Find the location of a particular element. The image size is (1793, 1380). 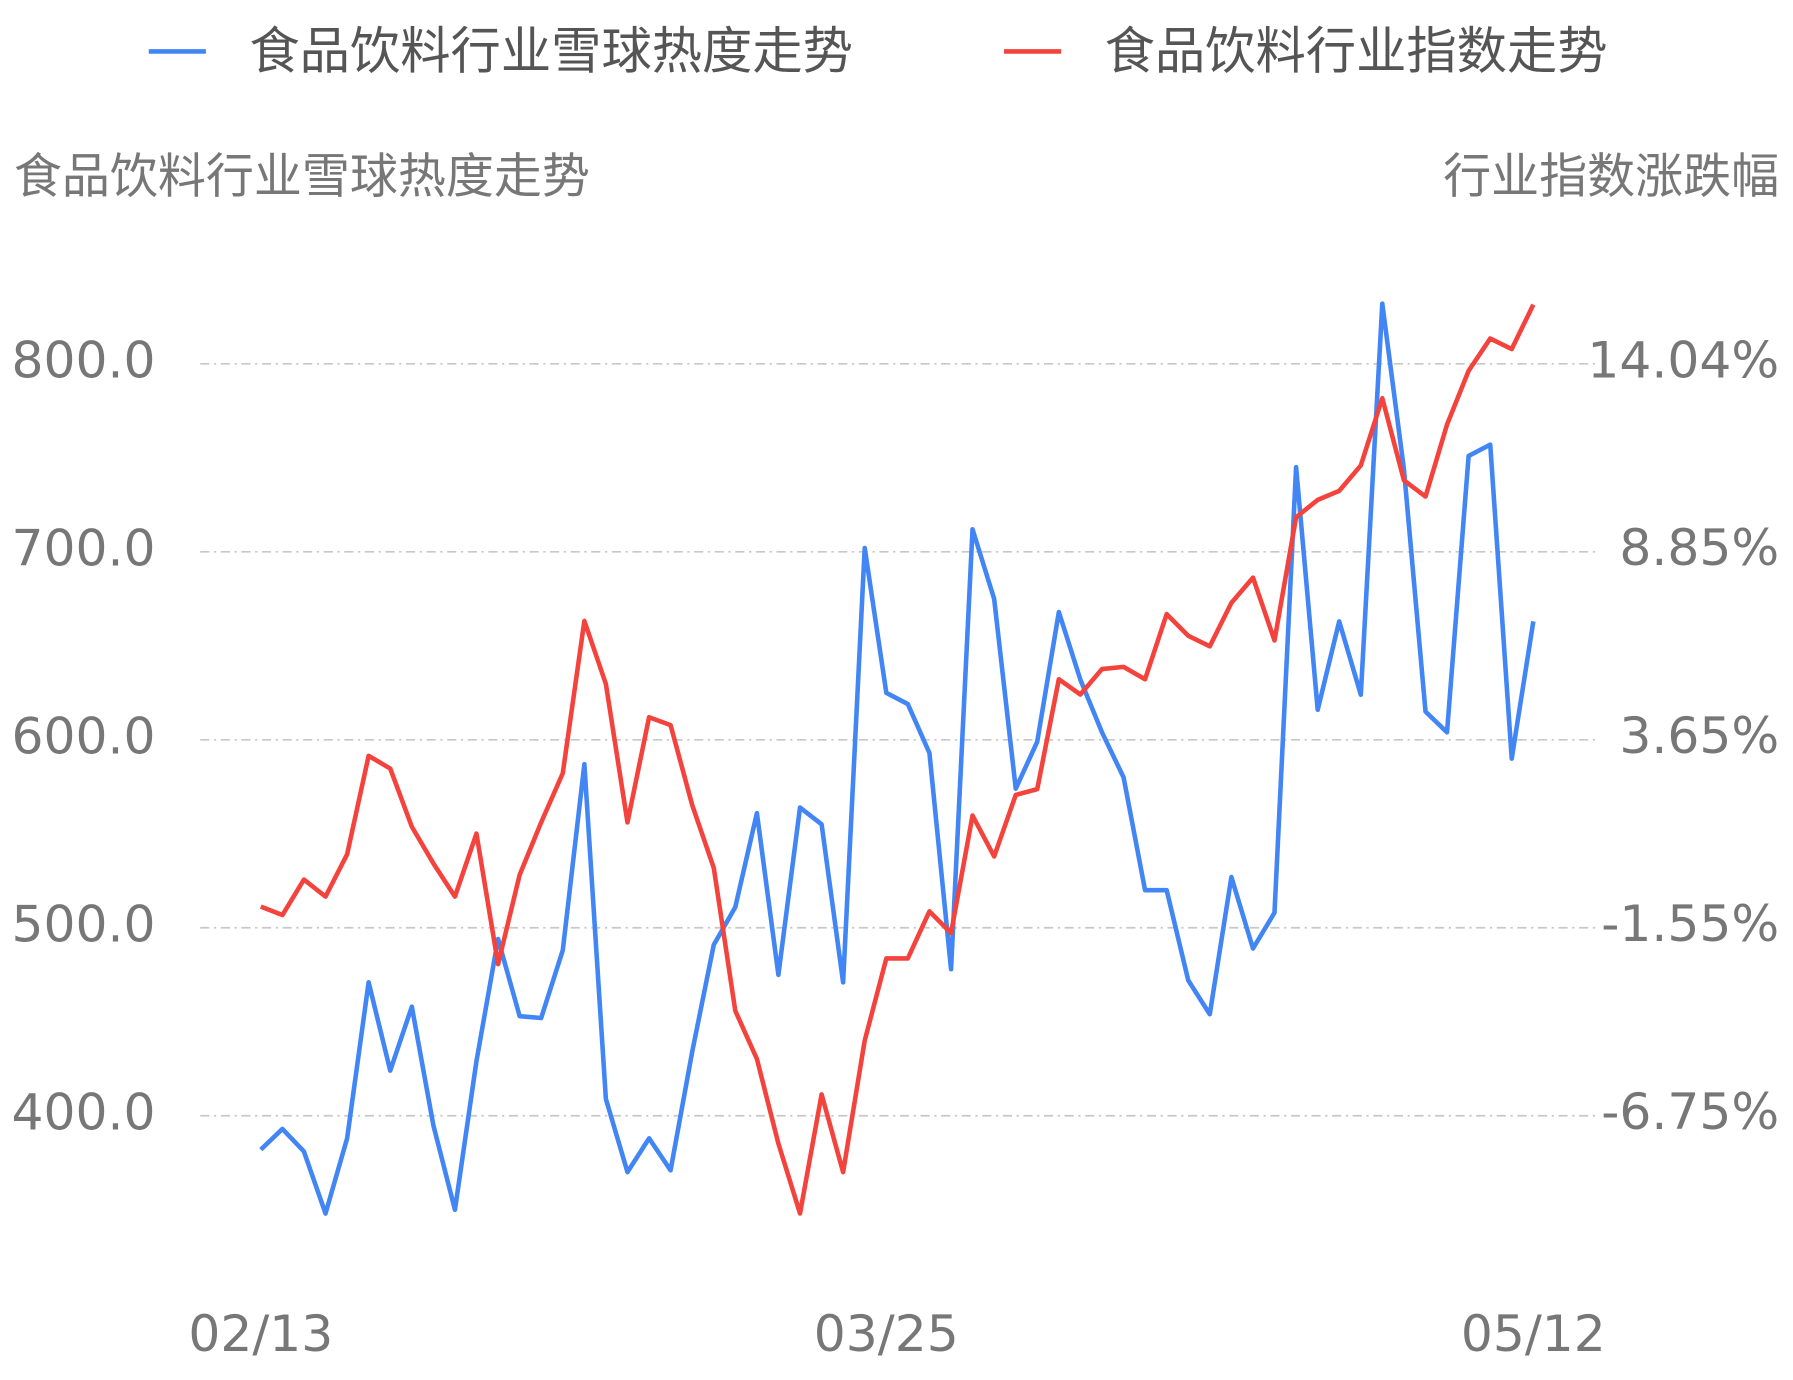

legend-label: 食品饮料行业雪球热度走势 is located at coordinates (551, 50).